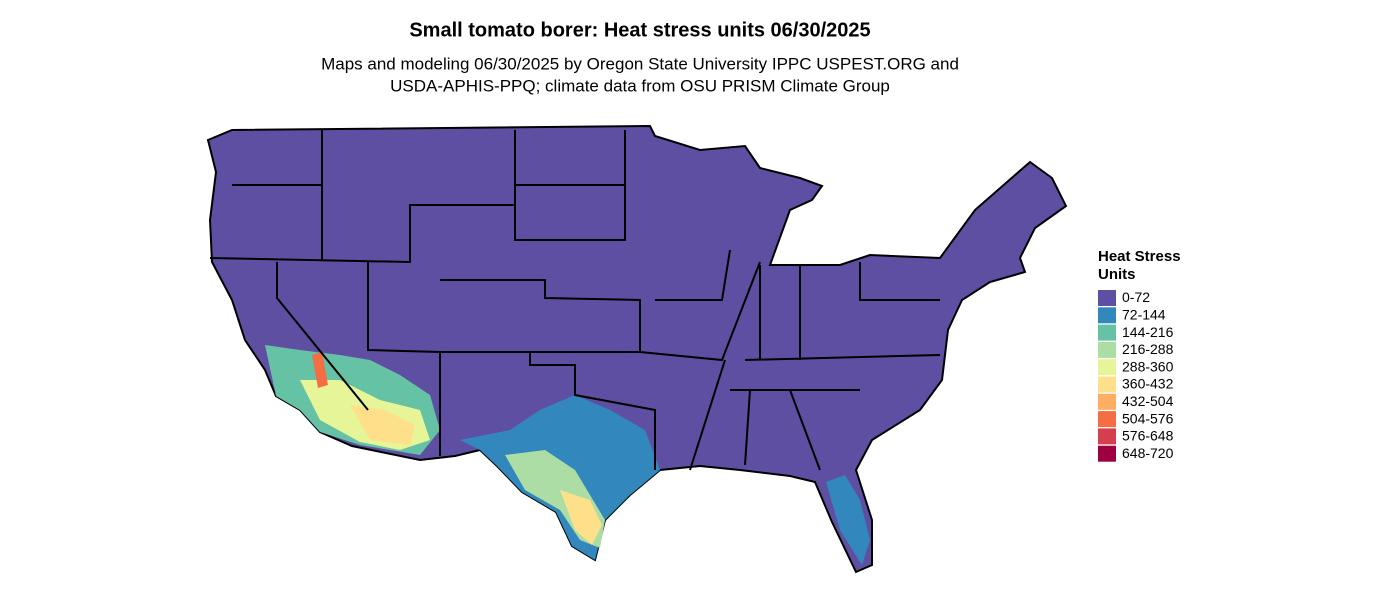 The height and width of the screenshot is (594, 1400). I want to click on legend-label: 360-432, so click(1148, 384).